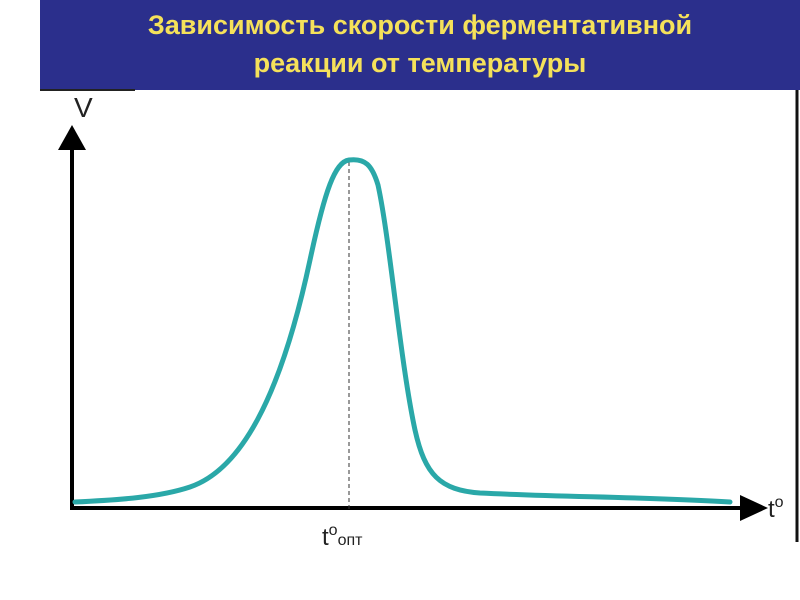  Describe the element at coordinates (420, 63) in the screenshot. I see `title-line: реакции от температуры` at that location.